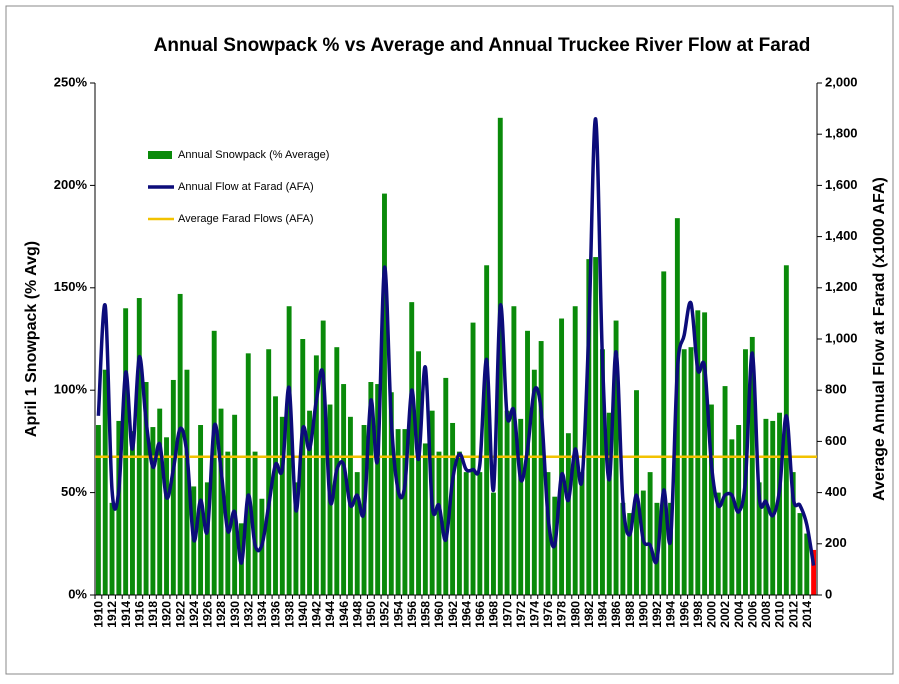  I want to click on x-tick-label: 1910, so click(99, 614).